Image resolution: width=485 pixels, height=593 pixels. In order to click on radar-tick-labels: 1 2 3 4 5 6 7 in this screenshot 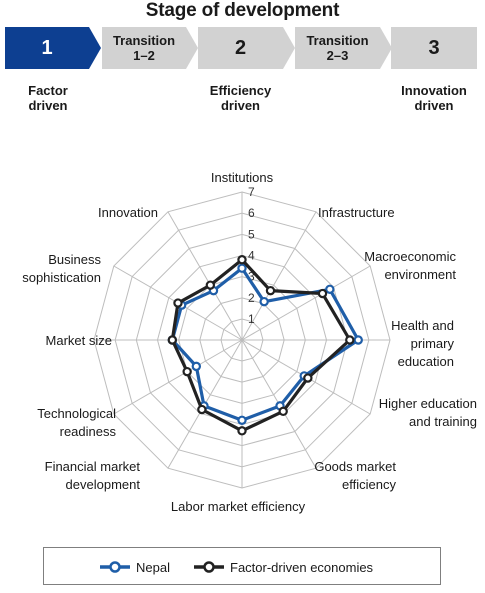, I will do `click(251, 255)`.